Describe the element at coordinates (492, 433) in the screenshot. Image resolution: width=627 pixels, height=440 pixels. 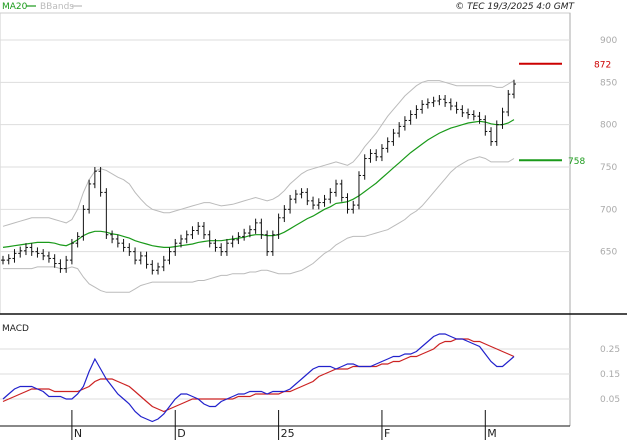
I see `x-tick-label: M` at that location.